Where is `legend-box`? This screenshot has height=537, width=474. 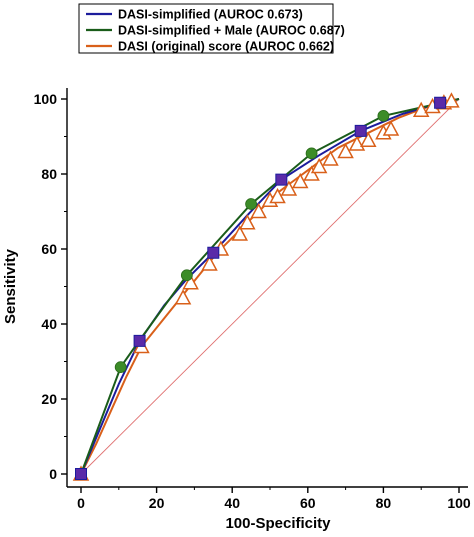 legend-box is located at coordinates (206, 28).